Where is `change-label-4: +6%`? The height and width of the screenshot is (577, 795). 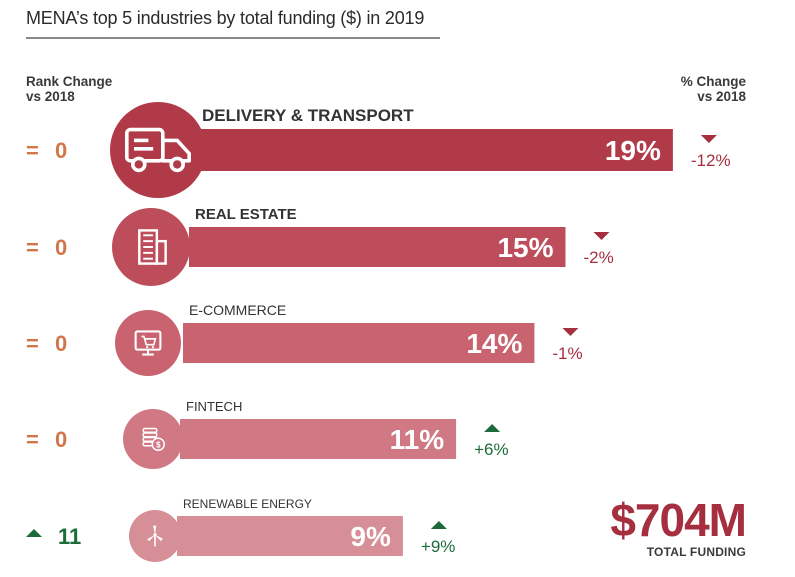 change-label-4: +6% is located at coordinates (491, 449).